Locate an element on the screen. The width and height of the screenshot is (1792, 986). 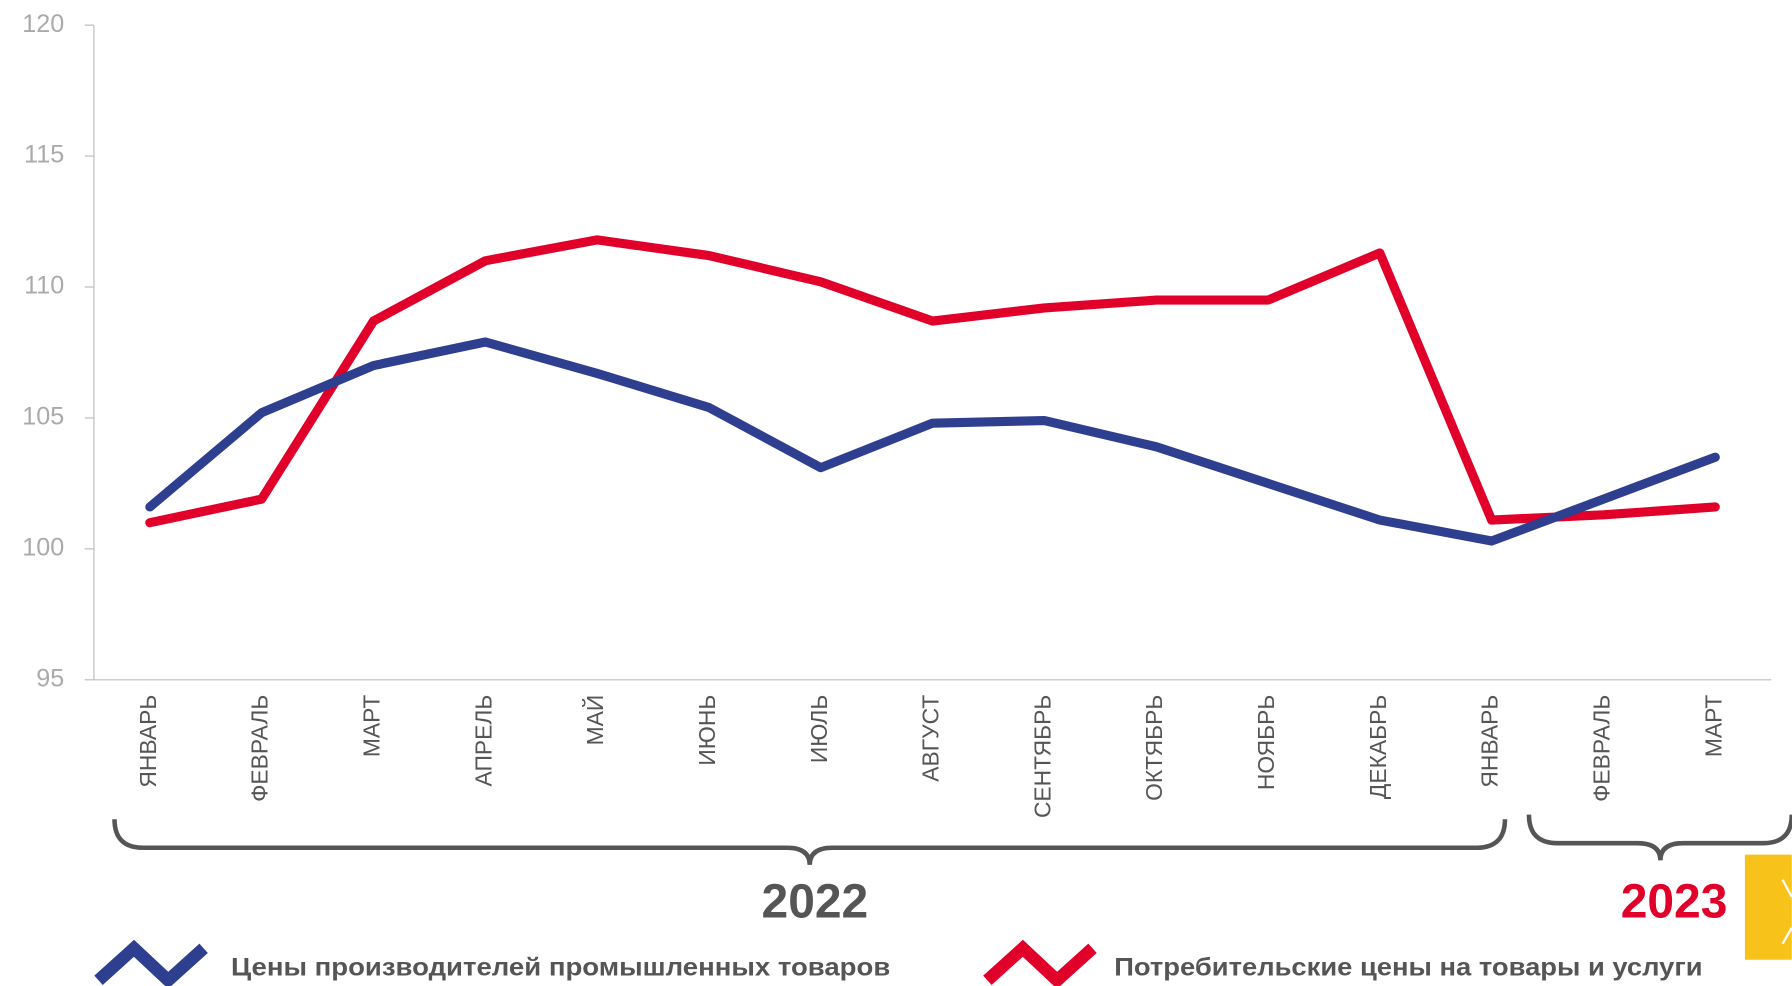
x-tick-label: ДЕКАБРЬ is located at coordinates (1378, 747).